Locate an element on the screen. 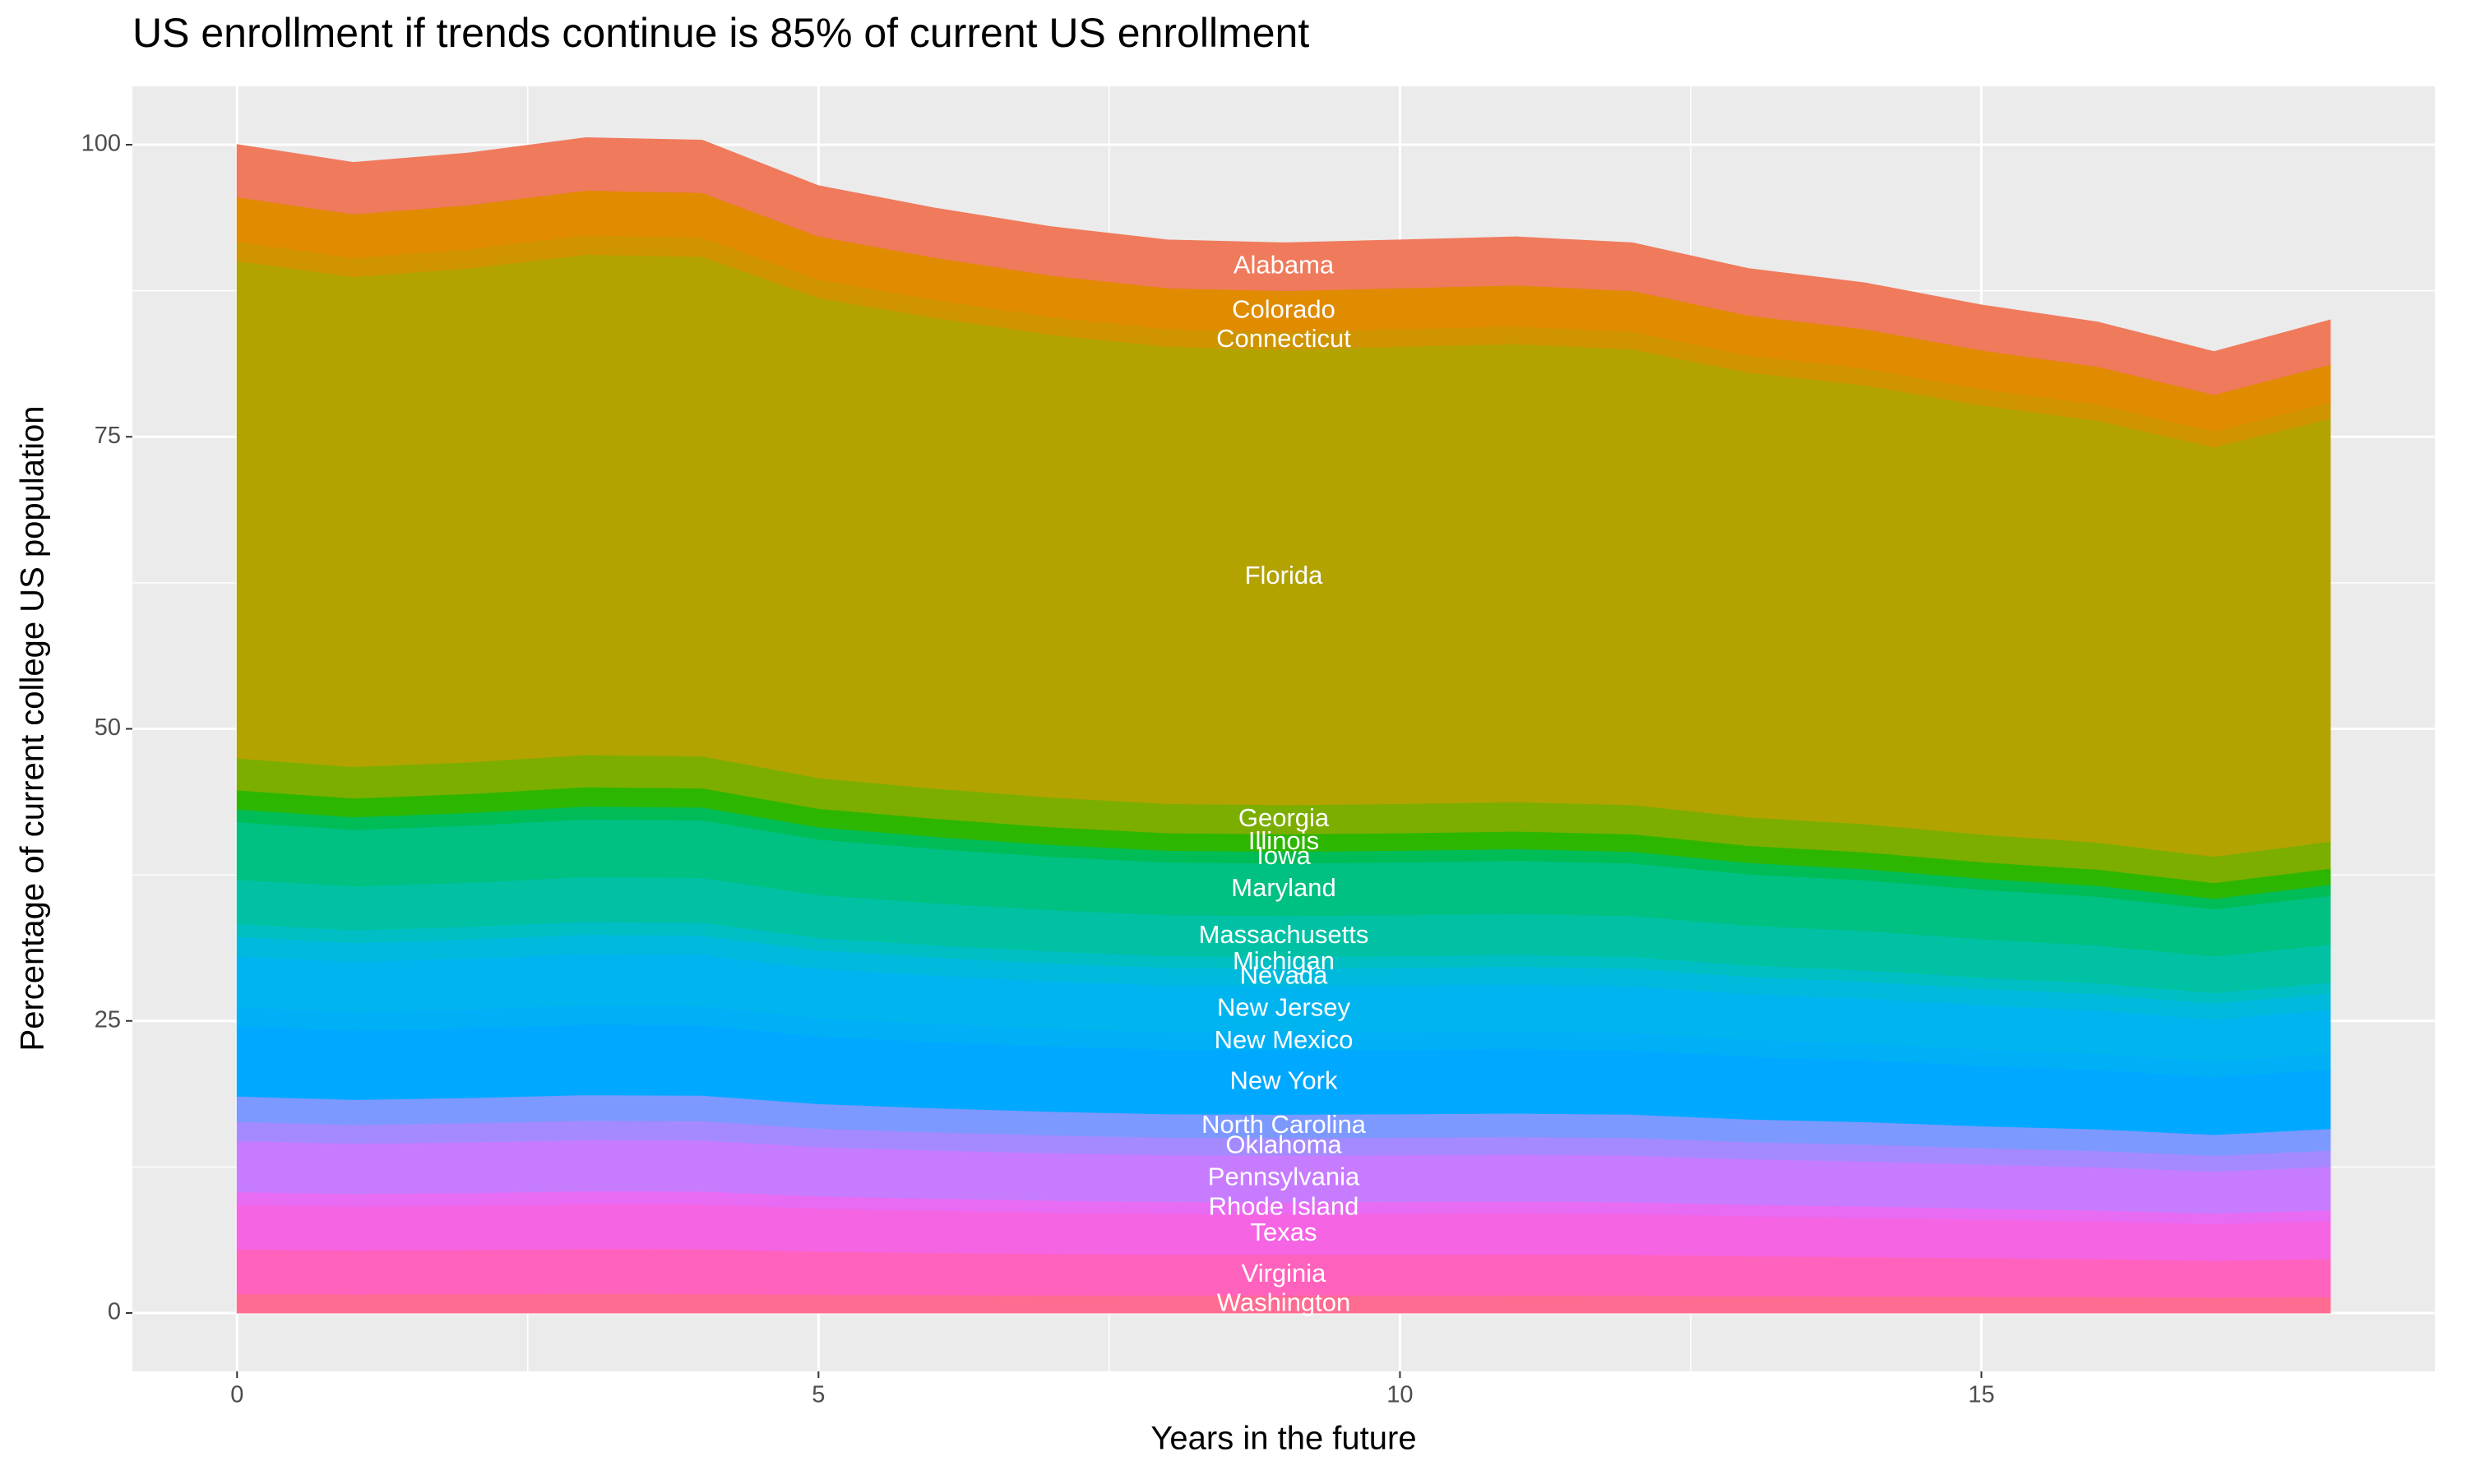 The image size is (2467, 1484). y-tick-label: 100 is located at coordinates (101, 144).